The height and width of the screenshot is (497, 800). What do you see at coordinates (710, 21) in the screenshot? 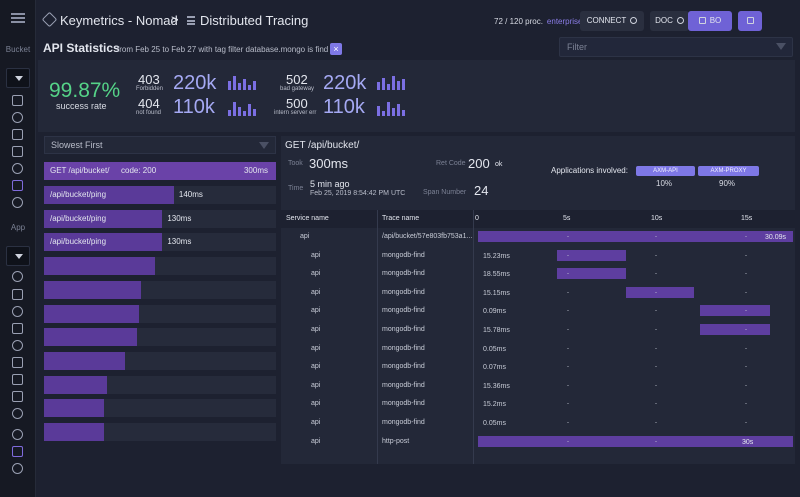
I see `bo-button: BO` at bounding box center [710, 21].